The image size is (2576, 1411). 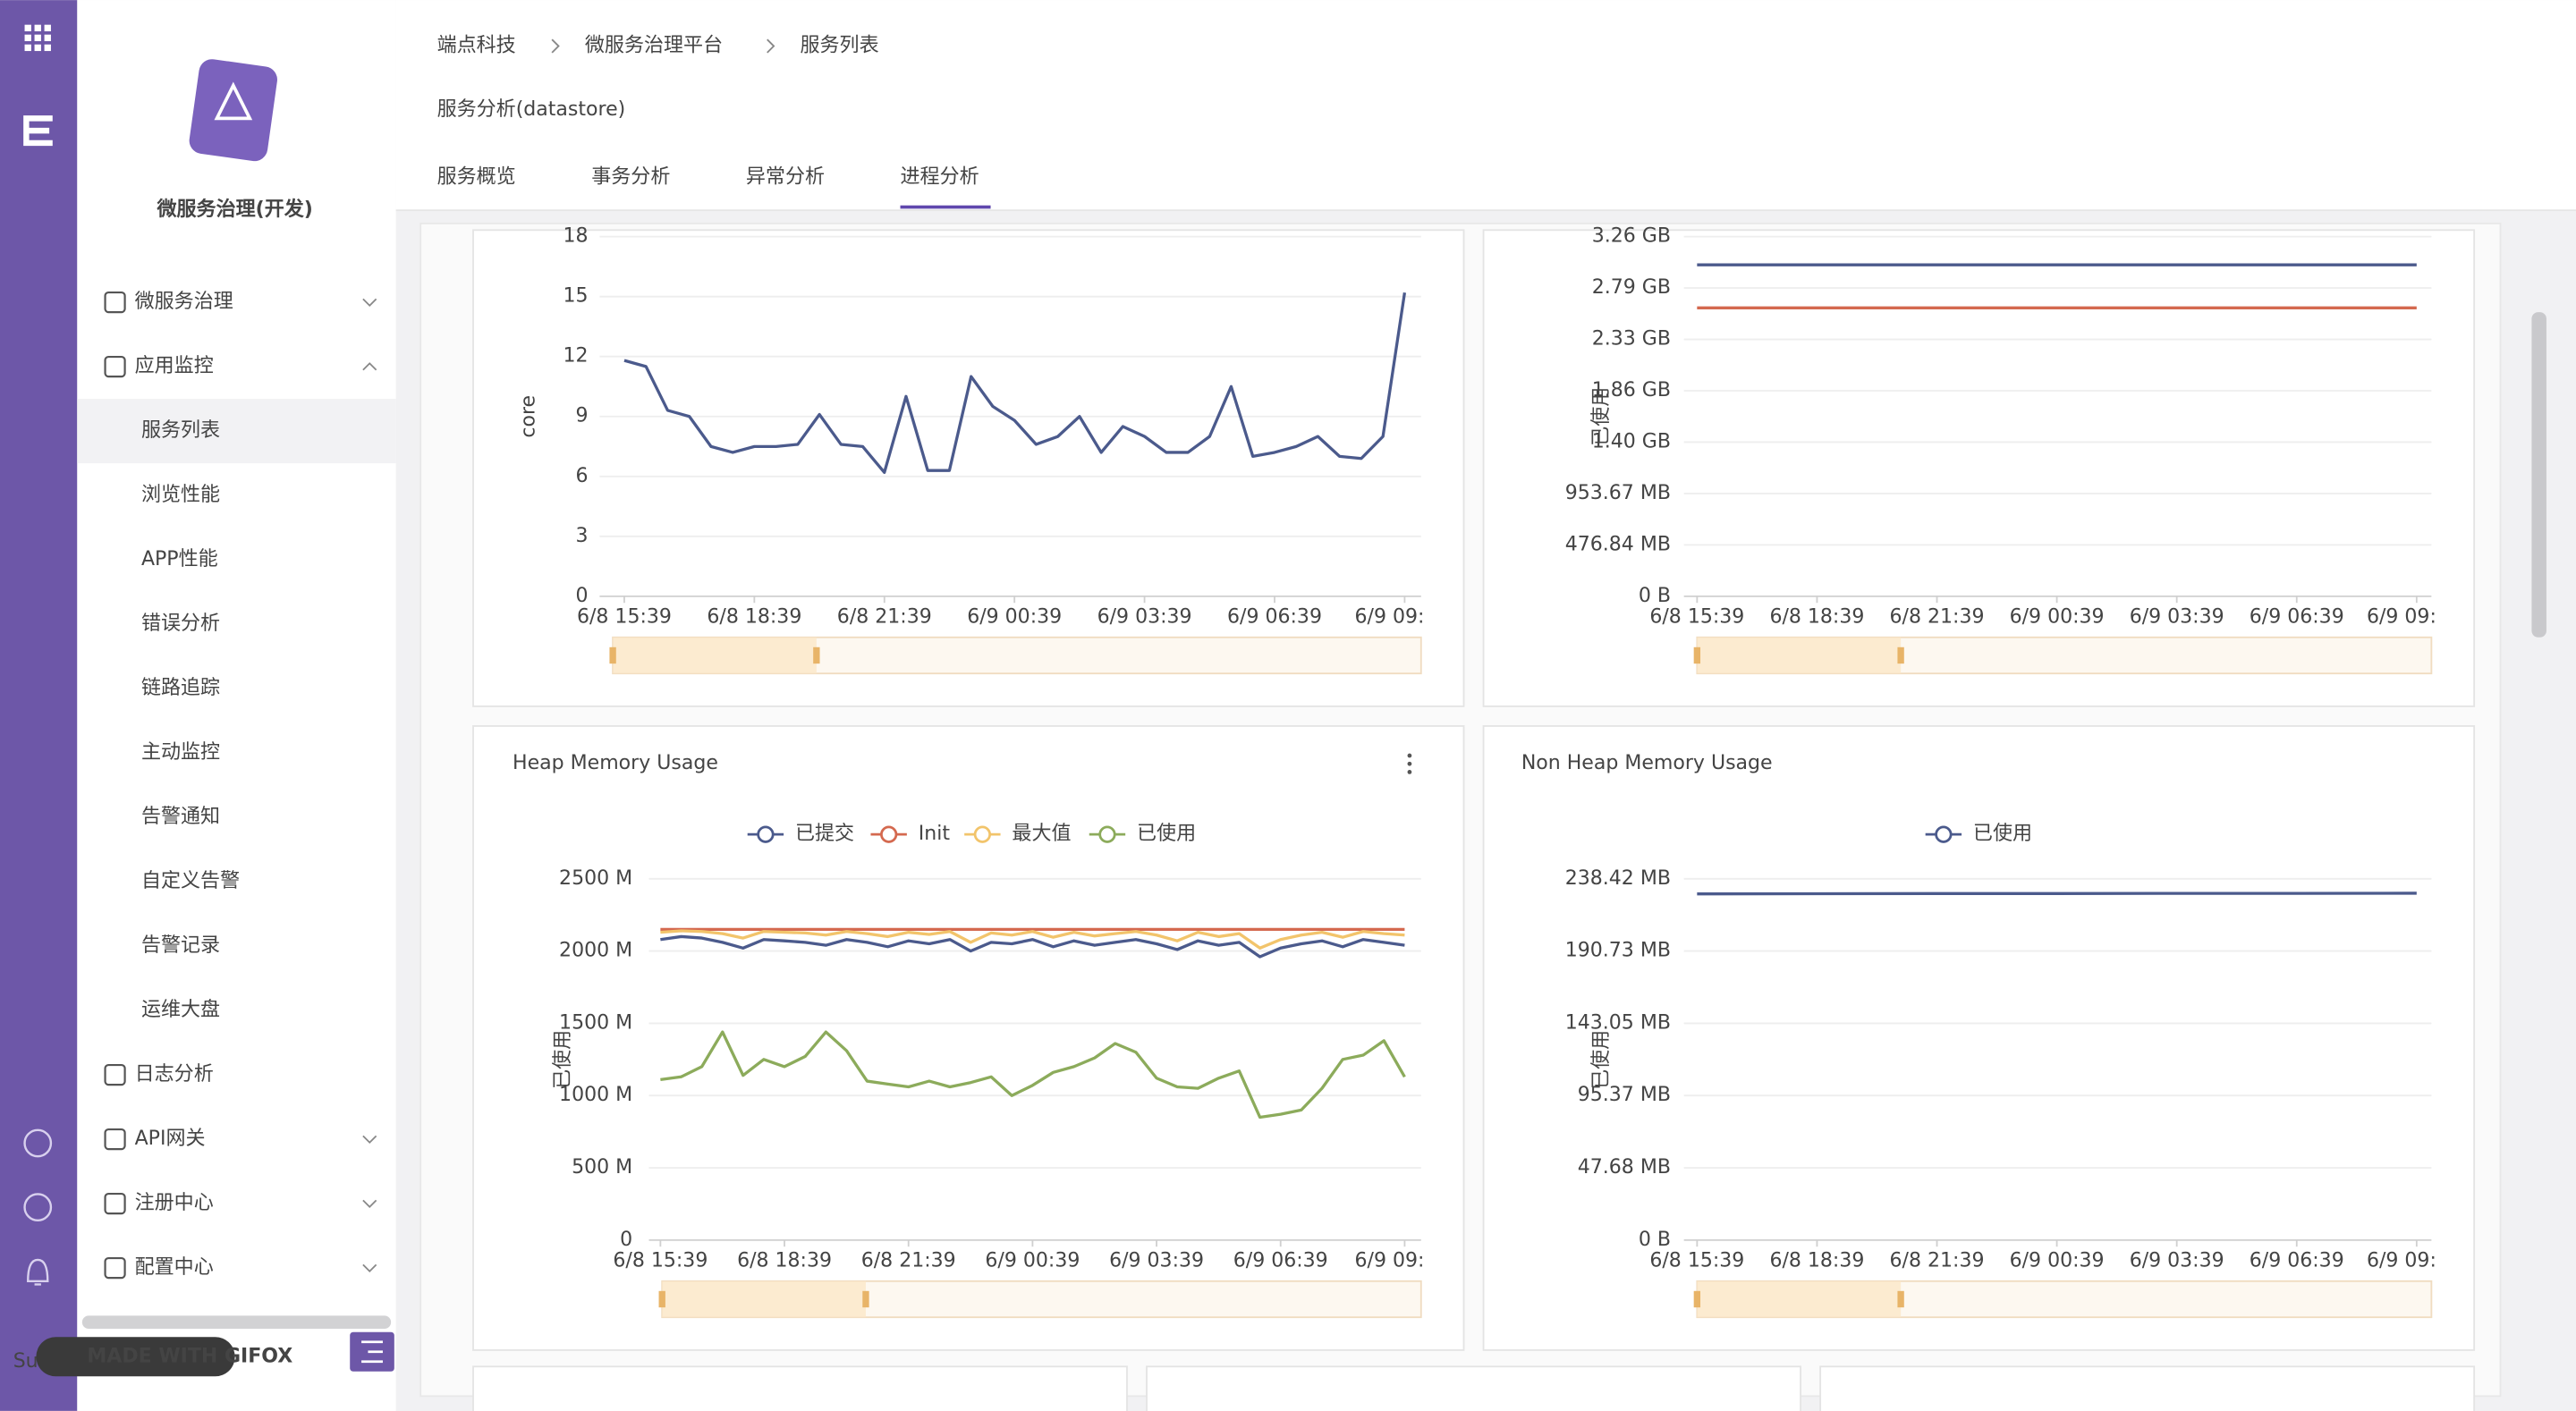 What do you see at coordinates (38, 1143) in the screenshot?
I see `help-icon` at bounding box center [38, 1143].